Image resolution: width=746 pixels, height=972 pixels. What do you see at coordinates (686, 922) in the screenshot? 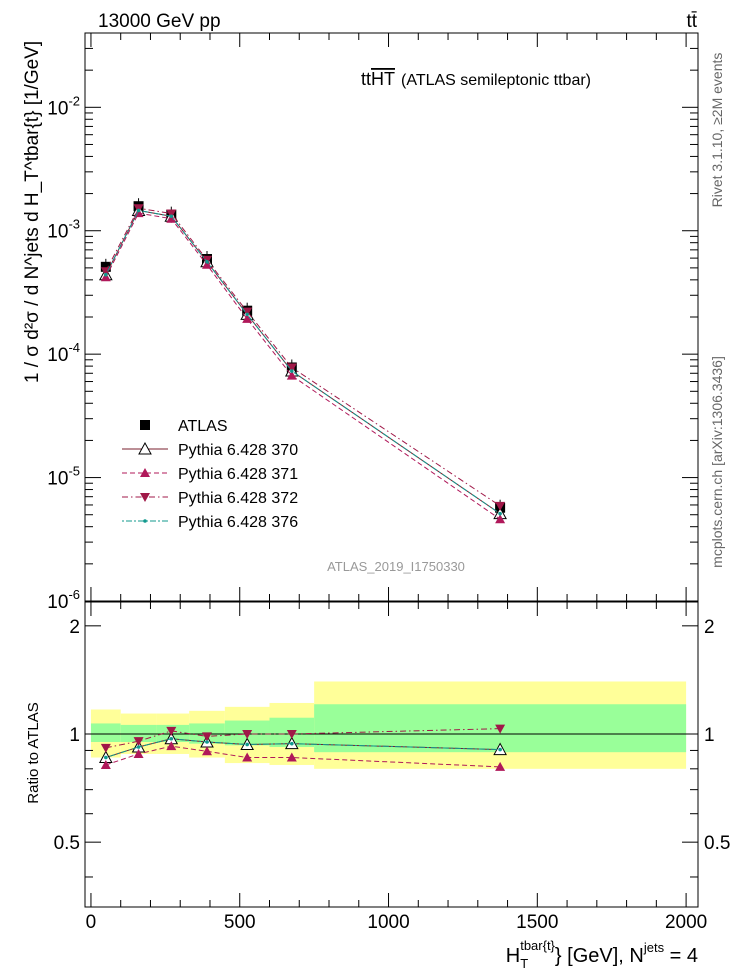
I see `xtick-label-4: 2000` at bounding box center [686, 922].